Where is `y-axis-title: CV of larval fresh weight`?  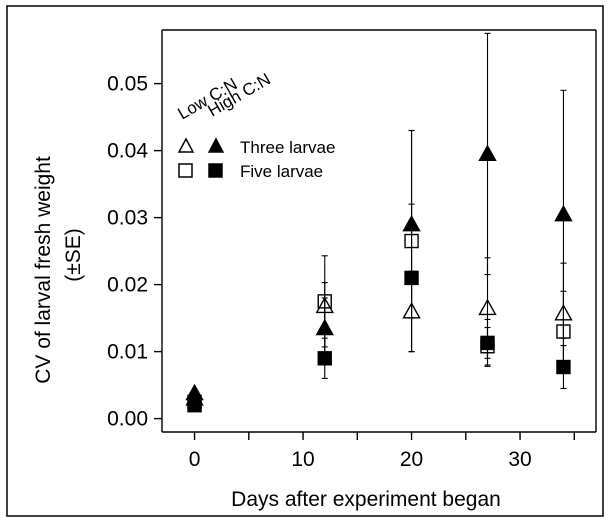 y-axis-title: CV of larval fresh weight is located at coordinates (43, 270).